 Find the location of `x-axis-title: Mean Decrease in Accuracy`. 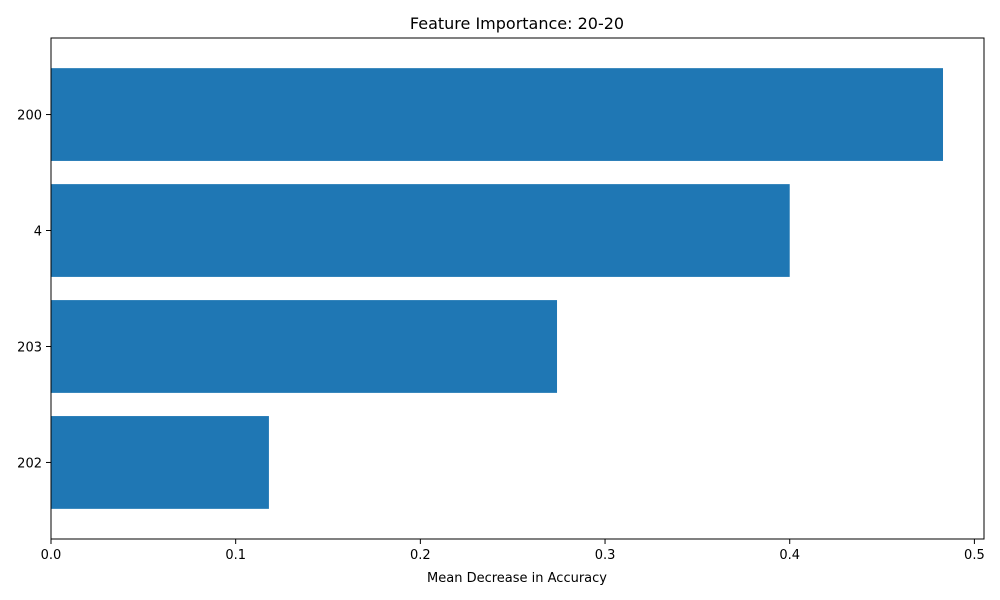

x-axis-title: Mean Decrease in Accuracy is located at coordinates (517, 578).